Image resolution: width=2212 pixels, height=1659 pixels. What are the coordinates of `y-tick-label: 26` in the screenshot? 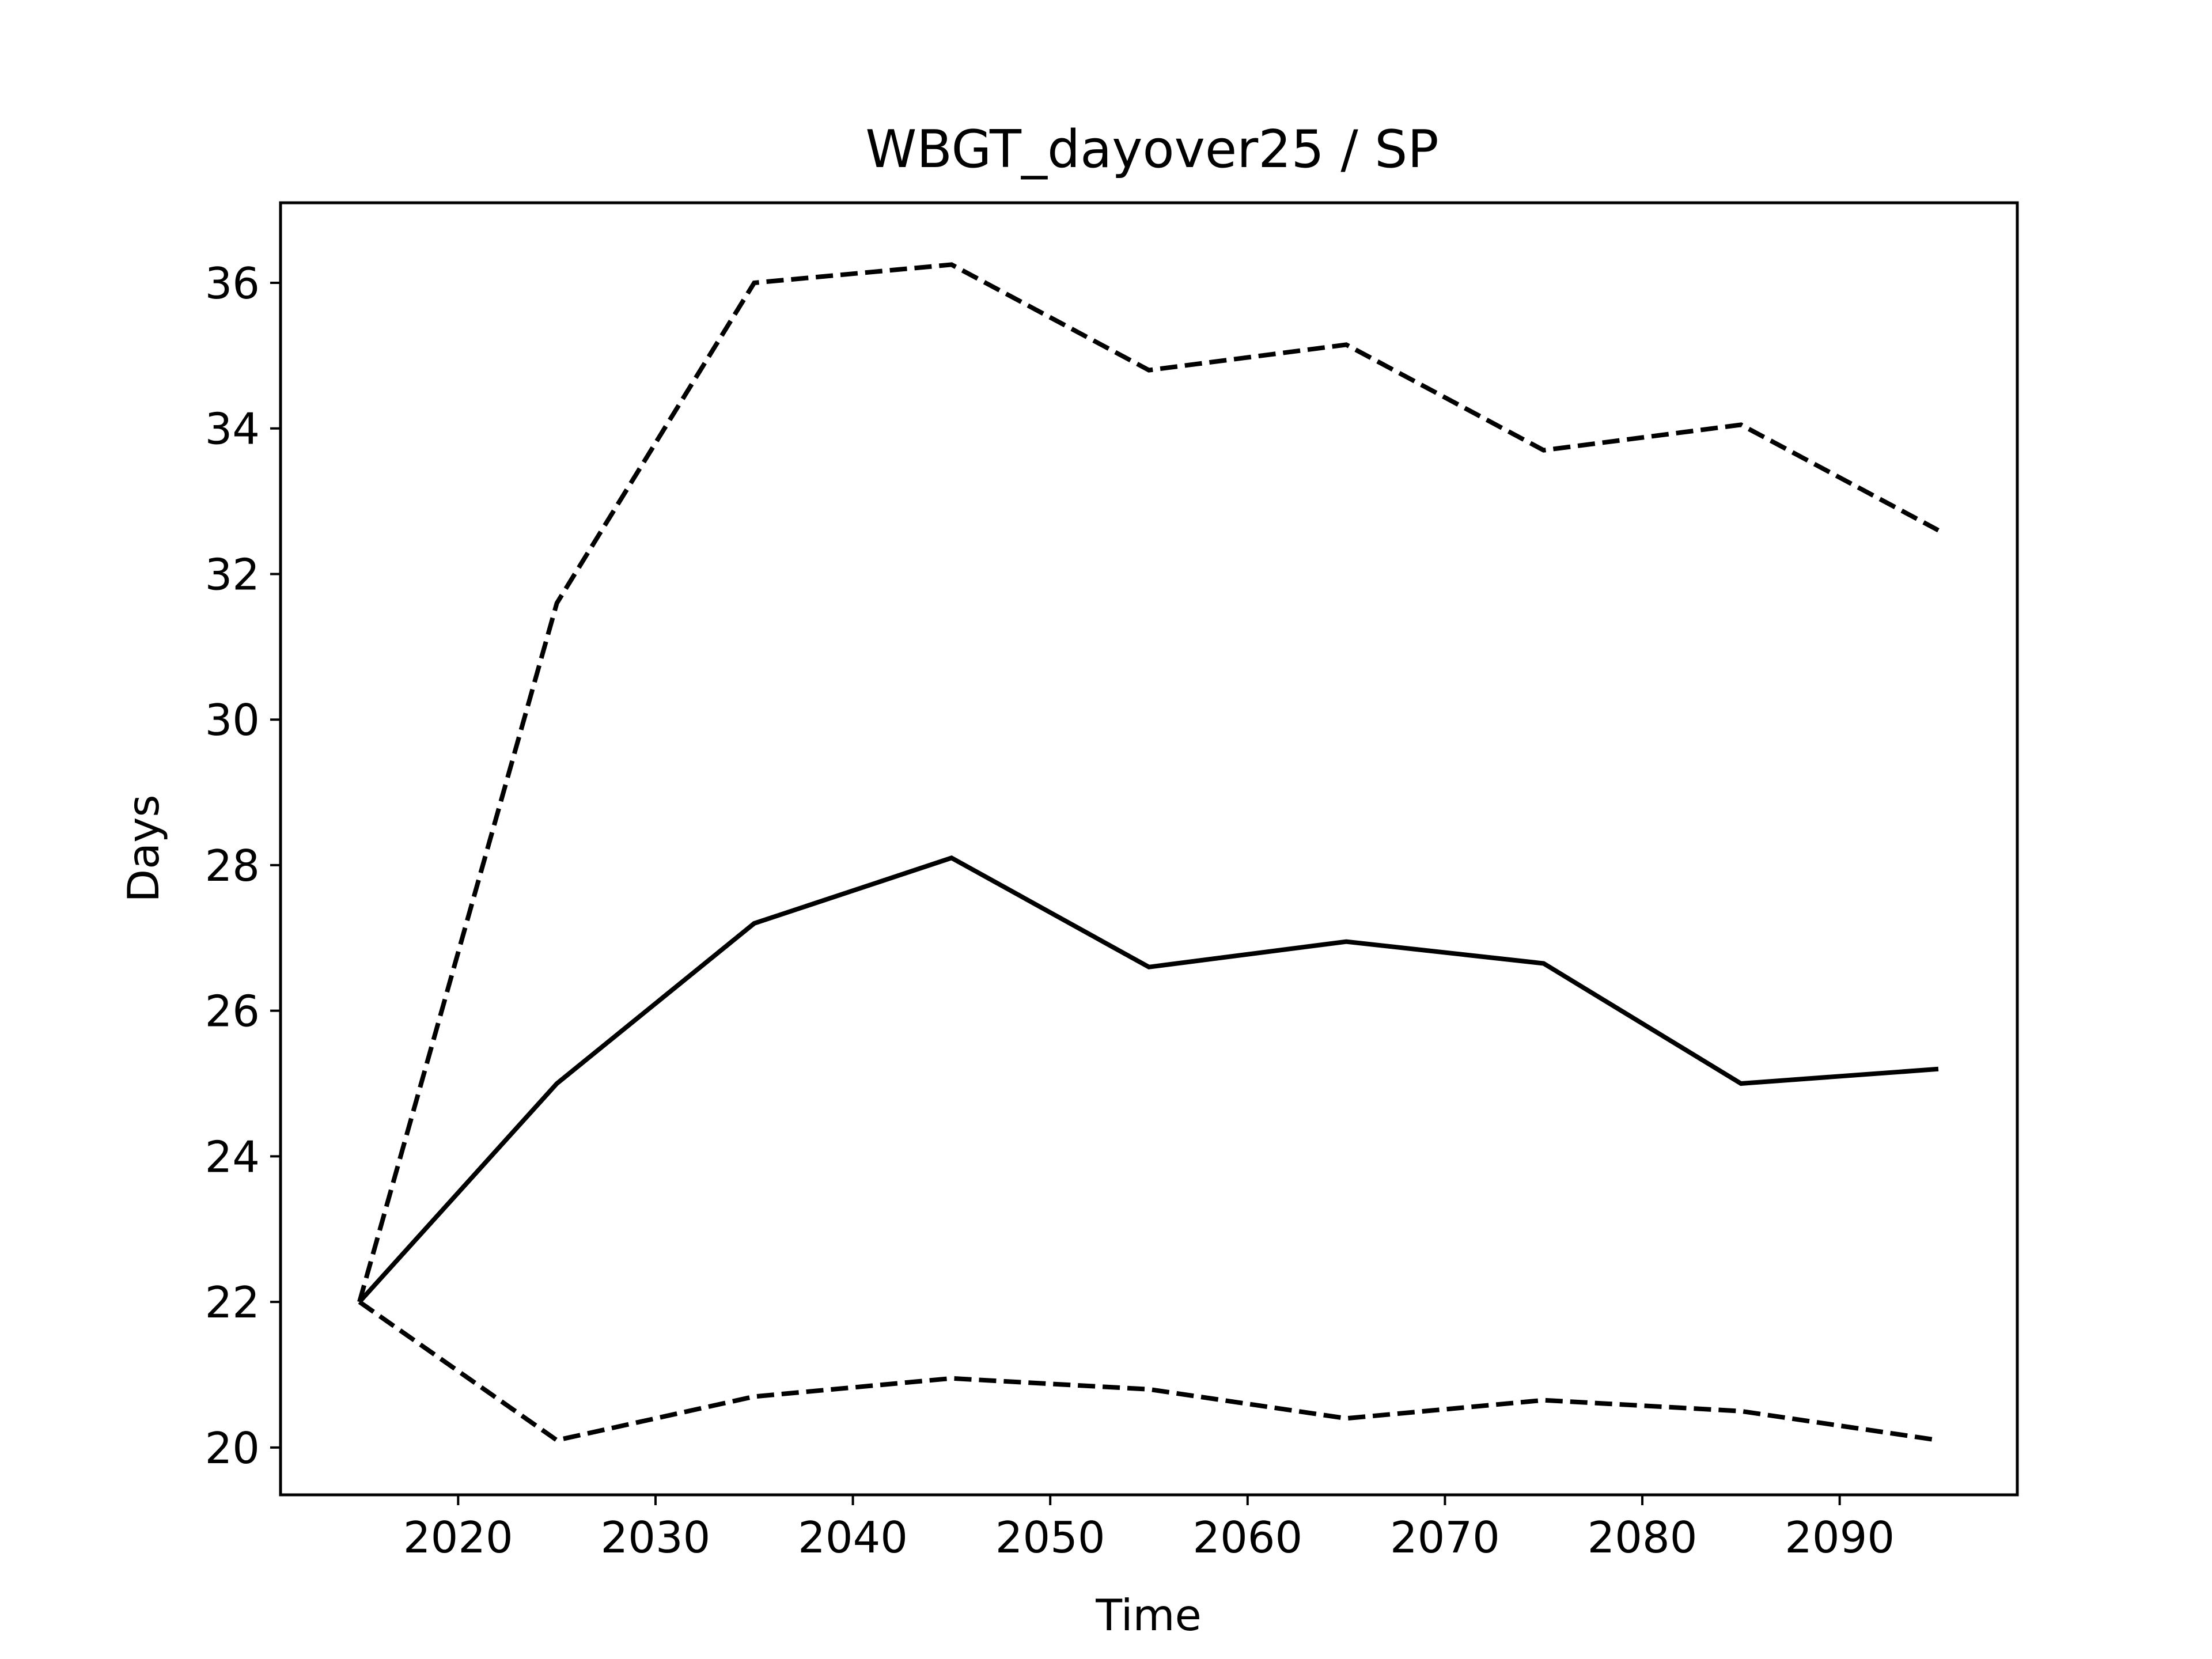 It's located at (232, 1011).